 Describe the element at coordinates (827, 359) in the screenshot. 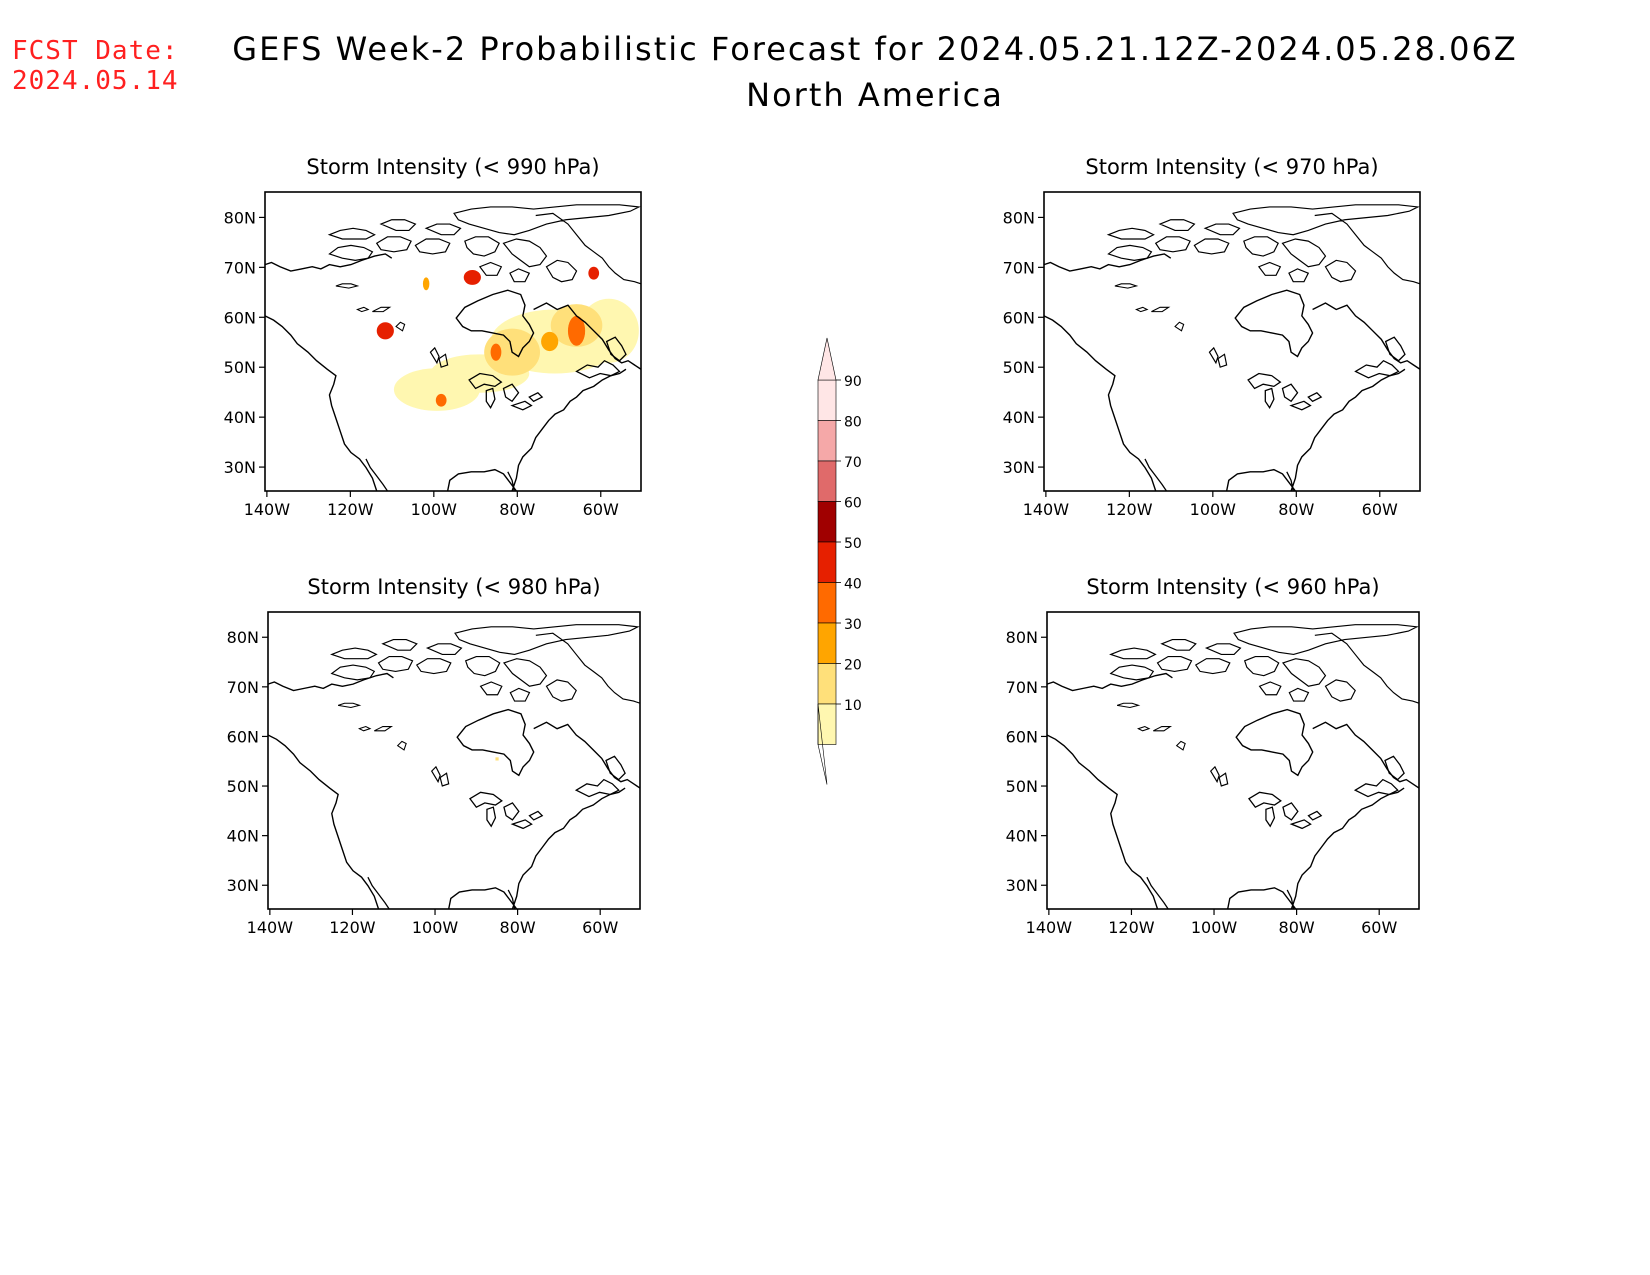

I see `colorbar-top-cap` at that location.